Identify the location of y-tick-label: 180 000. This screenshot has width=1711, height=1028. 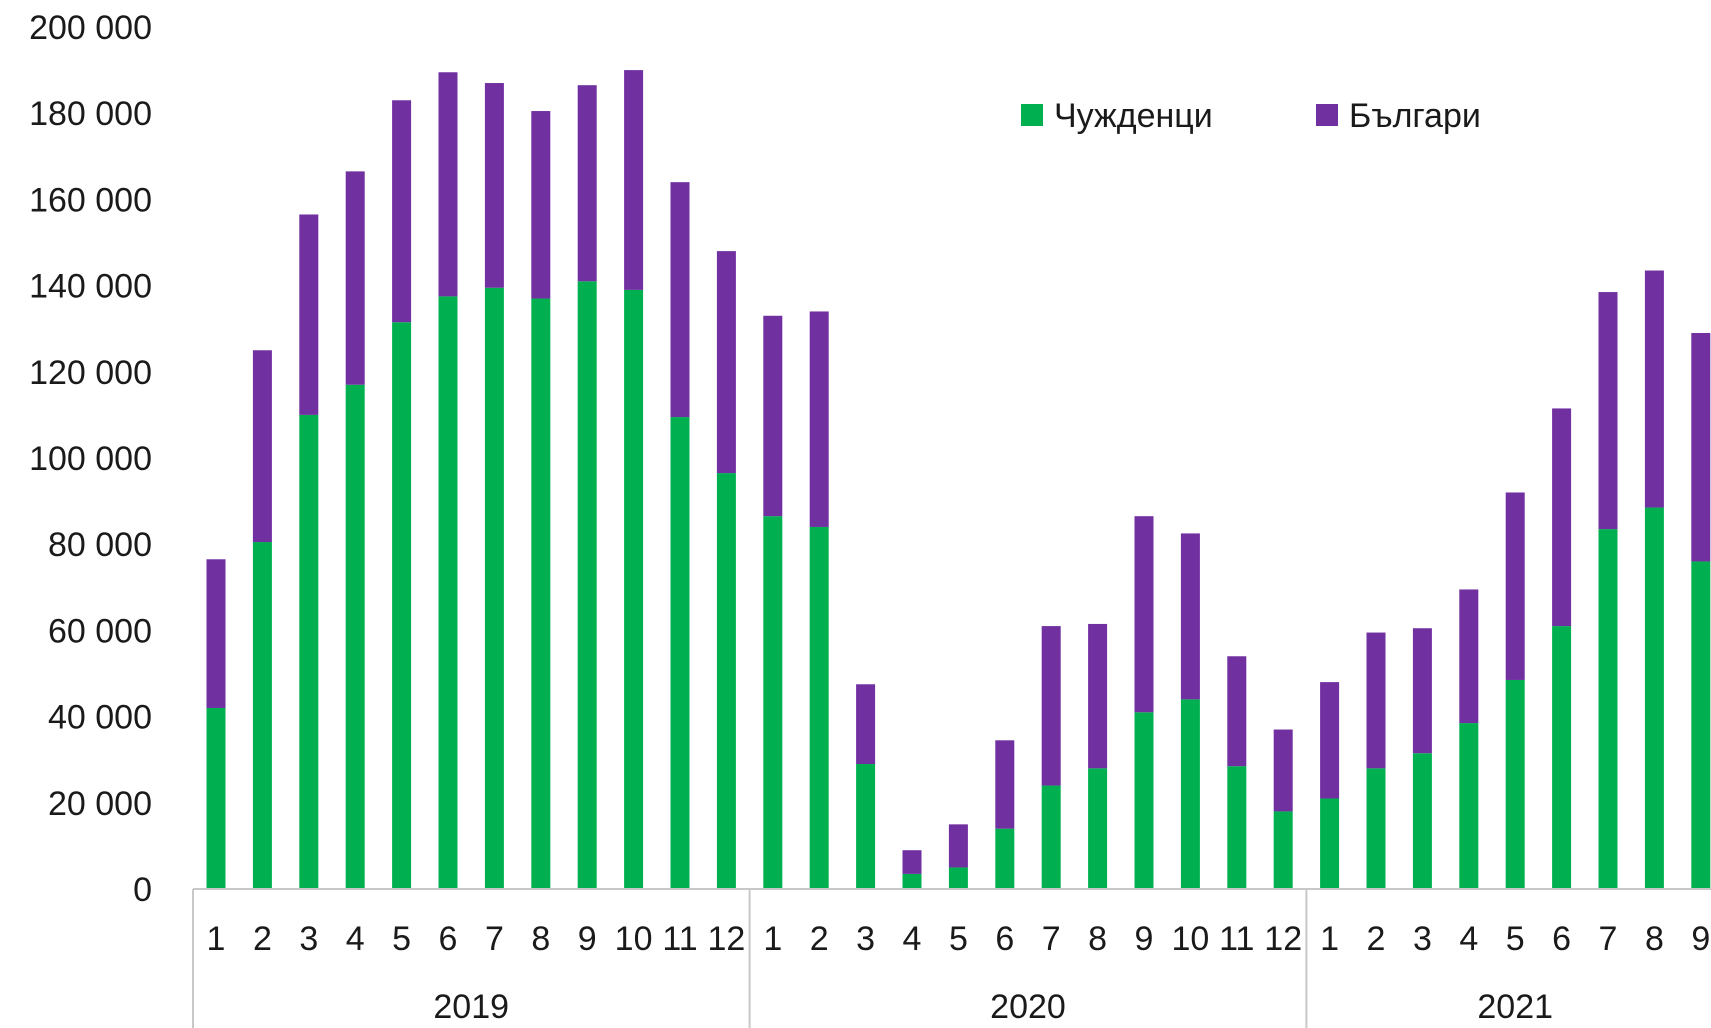
(90, 114).